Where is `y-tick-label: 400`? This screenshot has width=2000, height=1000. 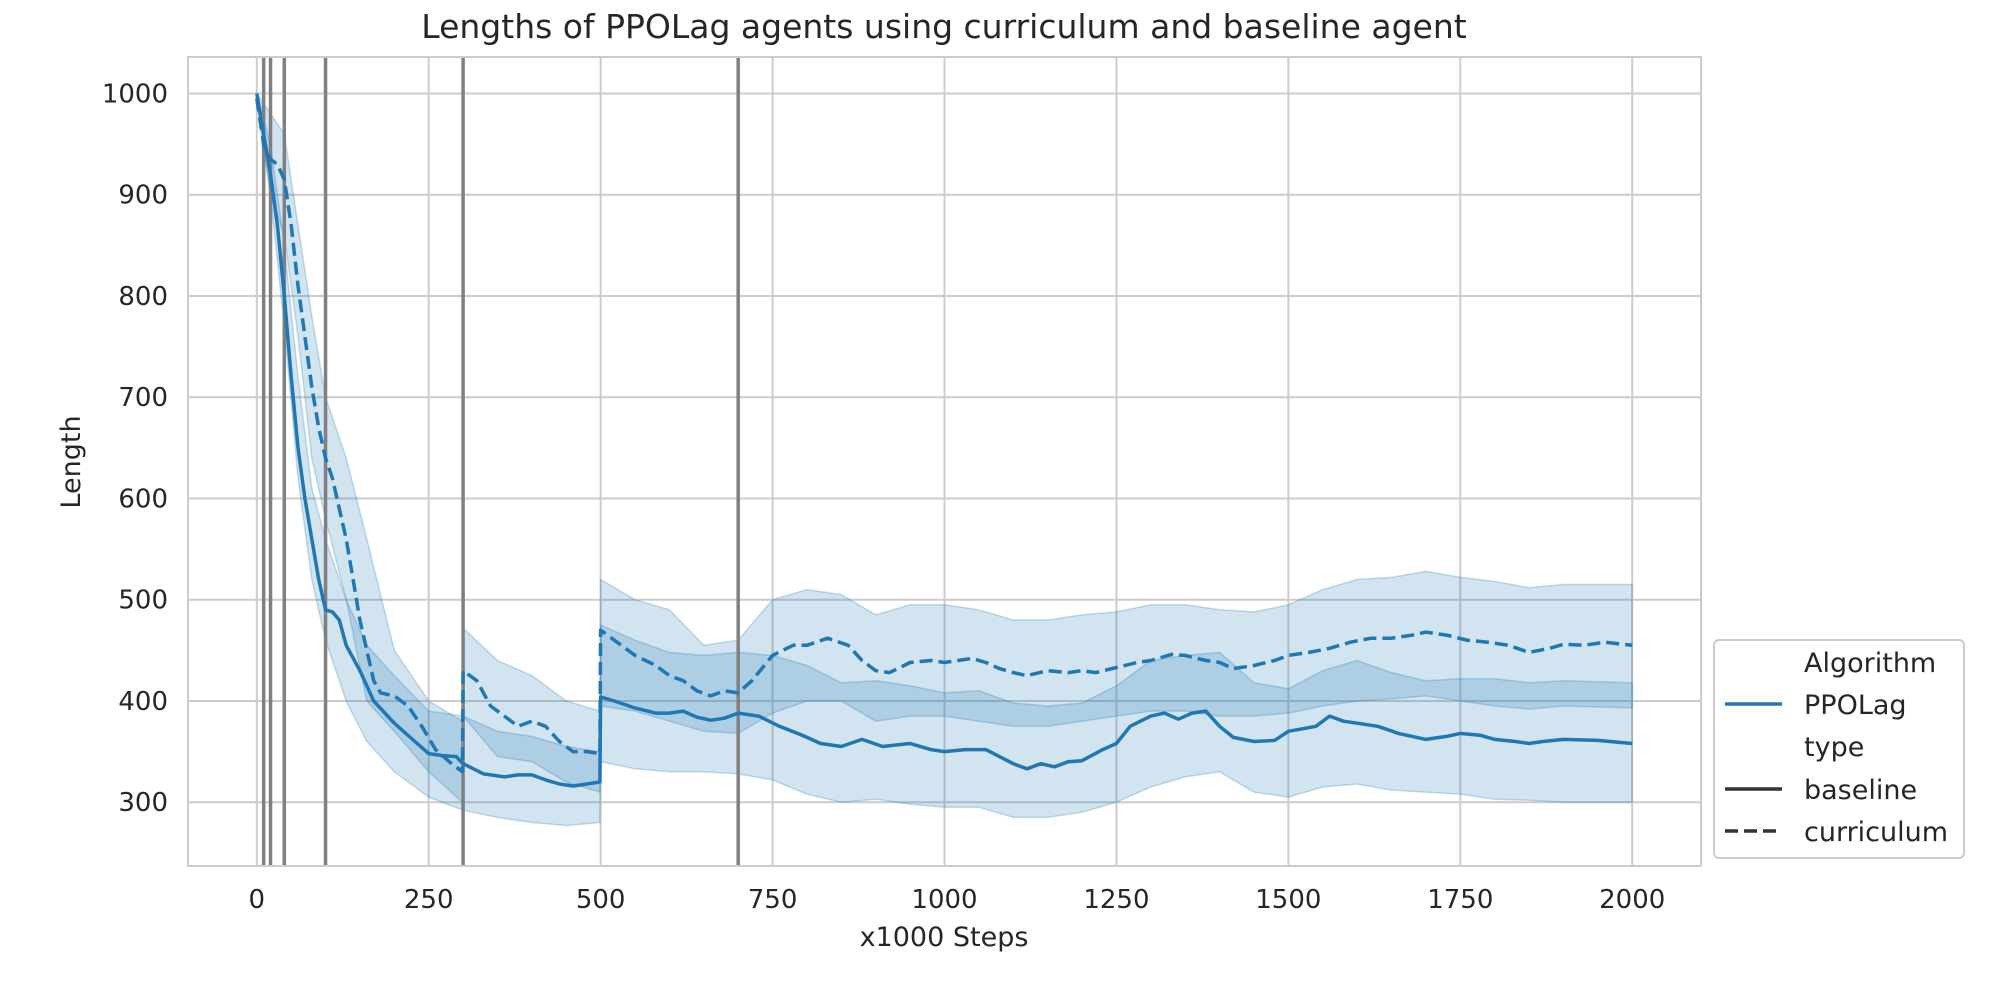
y-tick-label: 400 is located at coordinates (143, 702).